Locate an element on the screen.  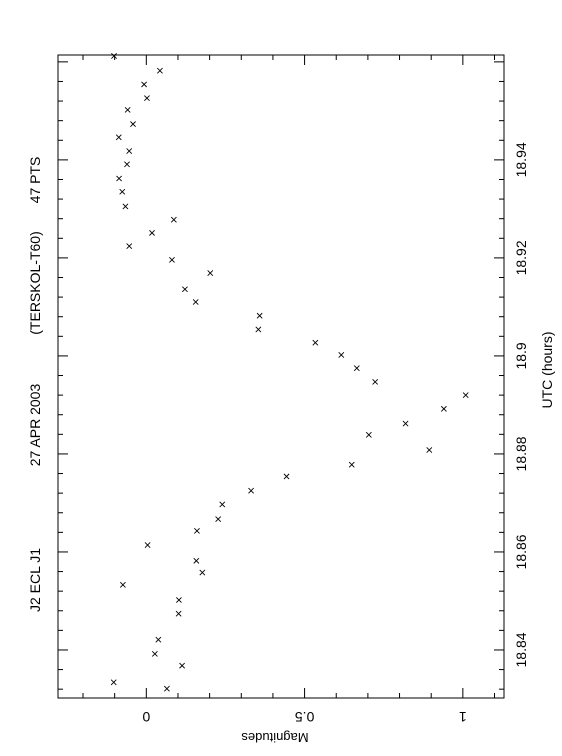
y-tick-label: 0.5 is located at coordinates (305, 717).